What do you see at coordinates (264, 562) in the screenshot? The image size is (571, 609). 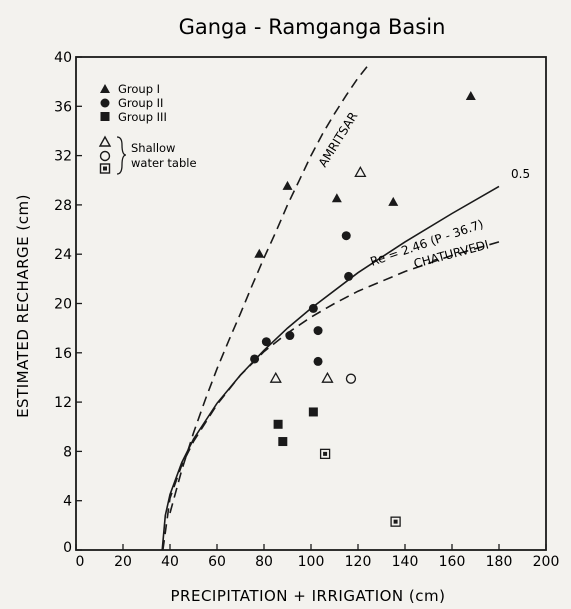 I see `x-tick-label: 80` at bounding box center [264, 562].